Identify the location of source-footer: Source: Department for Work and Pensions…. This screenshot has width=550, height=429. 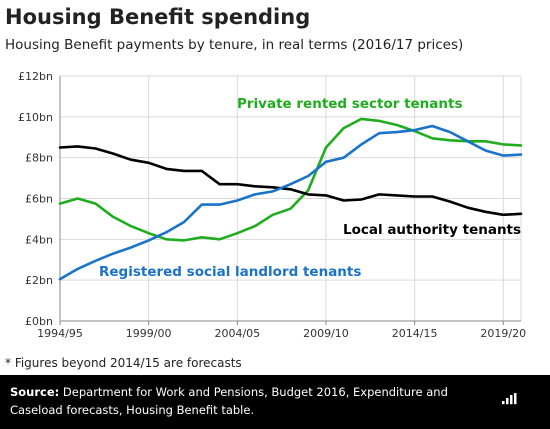
(275, 402).